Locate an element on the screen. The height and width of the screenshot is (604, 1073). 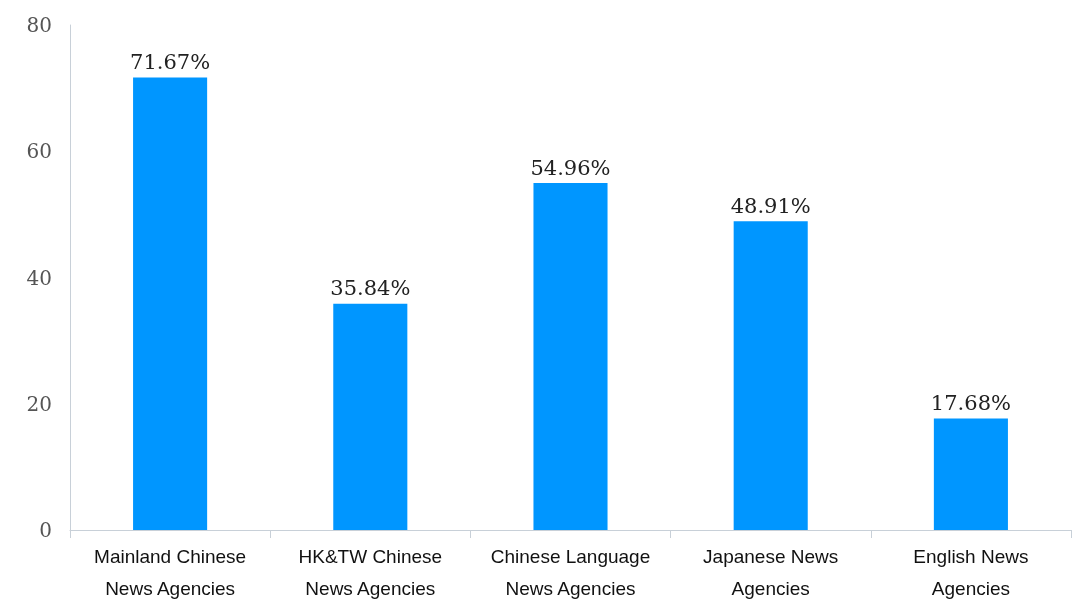
y-tick-label: 60 is located at coordinates (39, 151).